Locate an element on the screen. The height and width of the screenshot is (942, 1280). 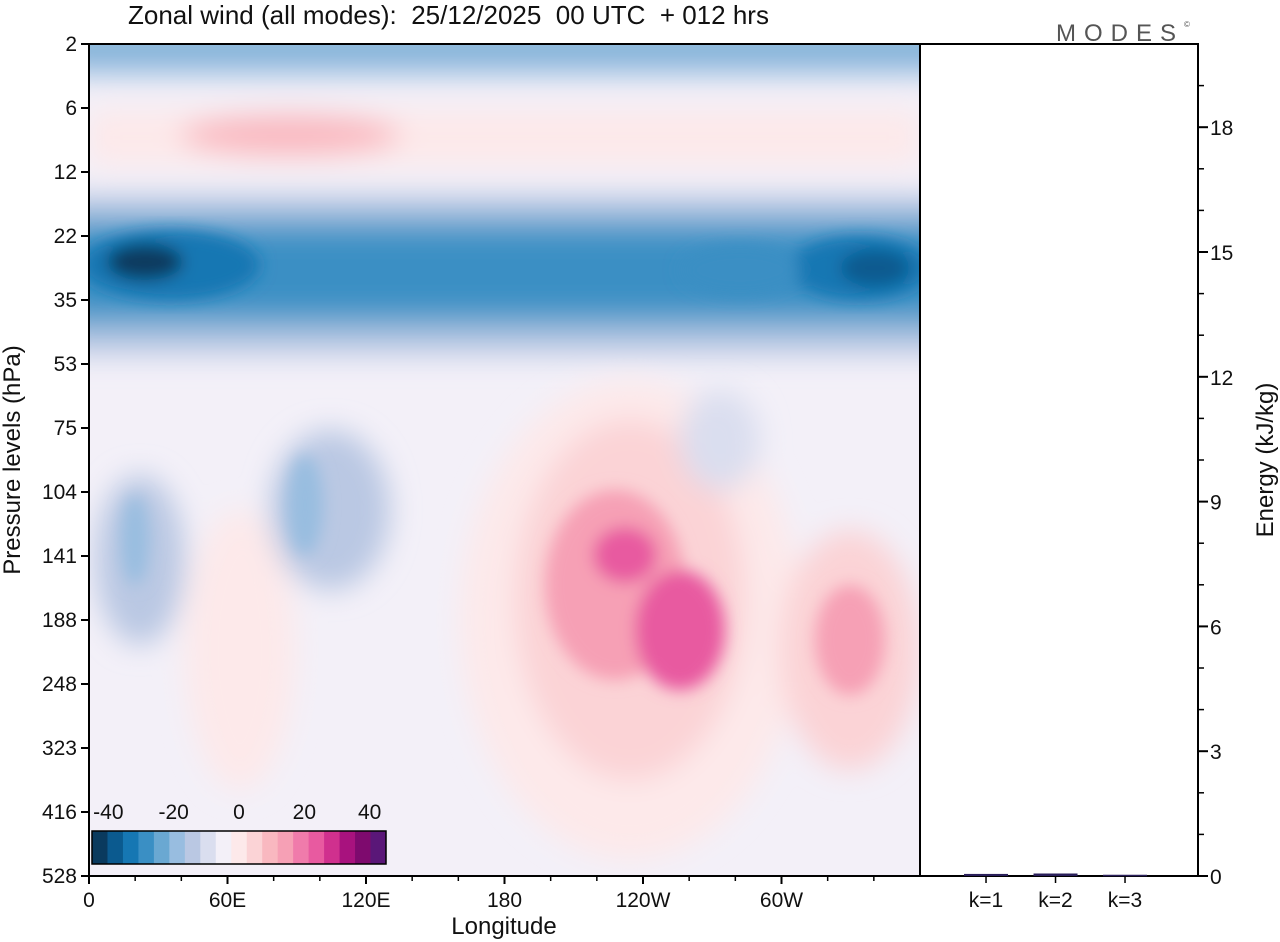
energy-tick-label: 18 is located at coordinates (1221, 128).